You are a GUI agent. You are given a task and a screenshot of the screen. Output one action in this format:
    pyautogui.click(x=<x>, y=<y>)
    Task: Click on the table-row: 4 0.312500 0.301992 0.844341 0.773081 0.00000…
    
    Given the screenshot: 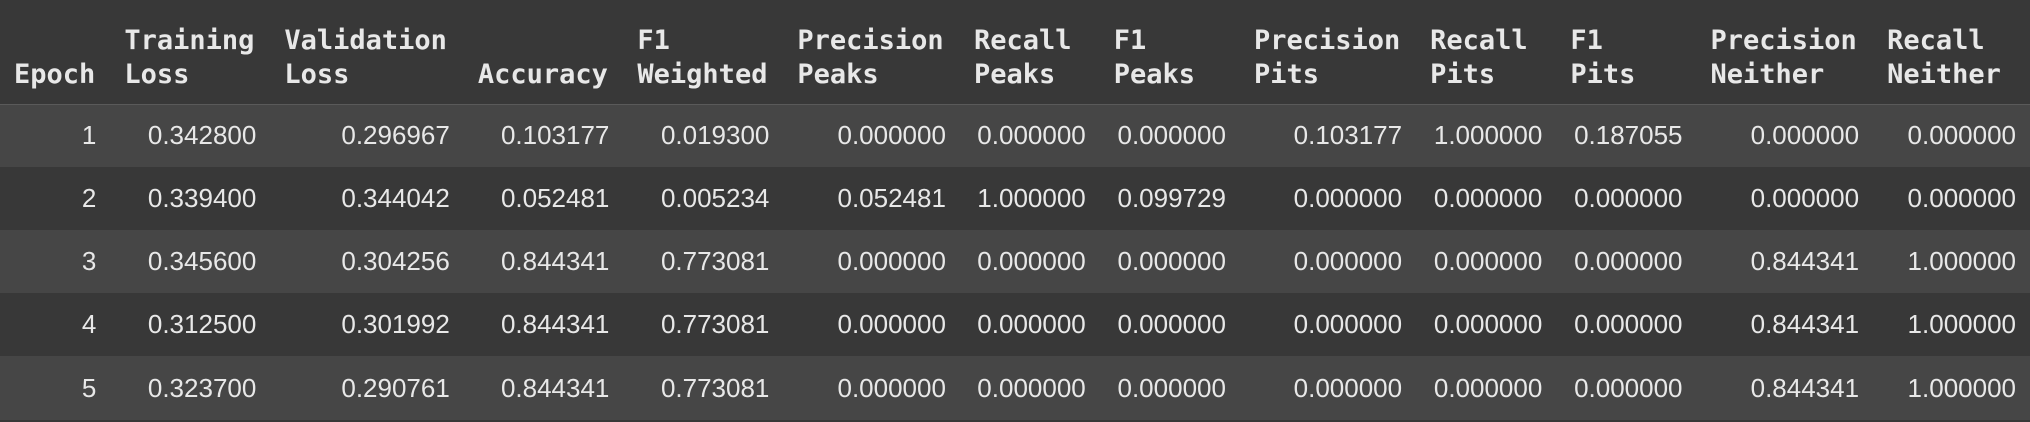 What is the action you would take?
    pyautogui.click(x=1015, y=324)
    